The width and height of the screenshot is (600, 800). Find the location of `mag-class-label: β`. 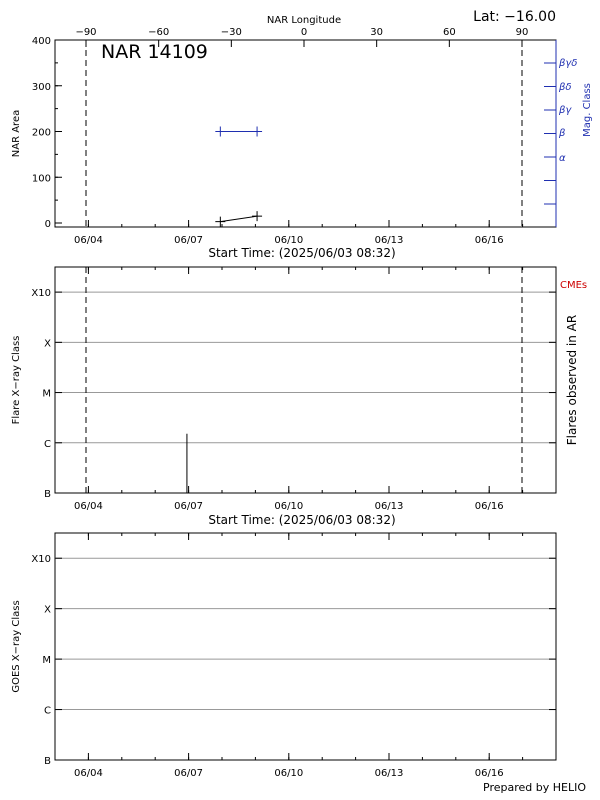

mag-class-label: β is located at coordinates (562, 133).